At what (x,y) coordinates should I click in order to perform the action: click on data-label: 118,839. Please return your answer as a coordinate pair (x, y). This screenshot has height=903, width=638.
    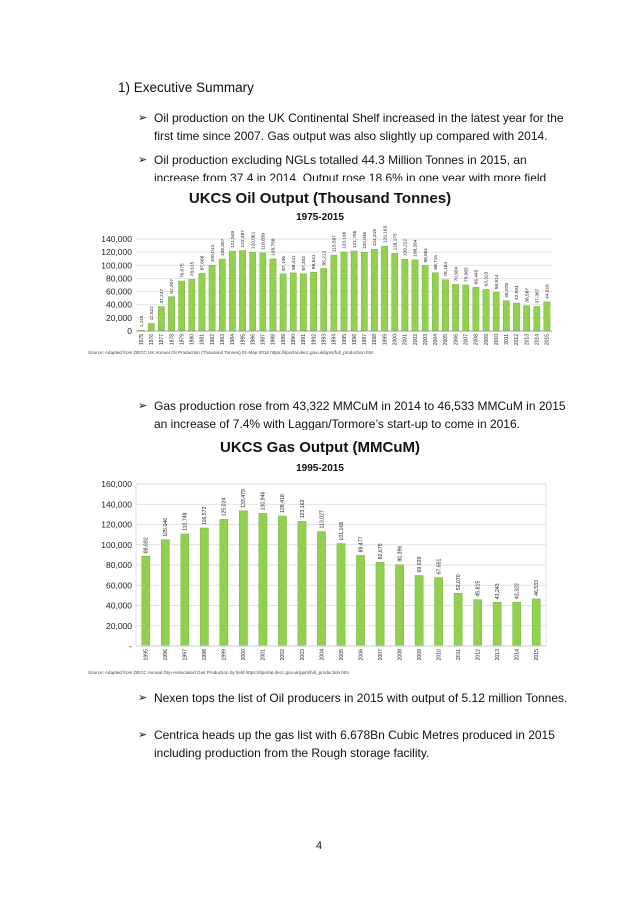
    Looking at the image, I should click on (264, 241).